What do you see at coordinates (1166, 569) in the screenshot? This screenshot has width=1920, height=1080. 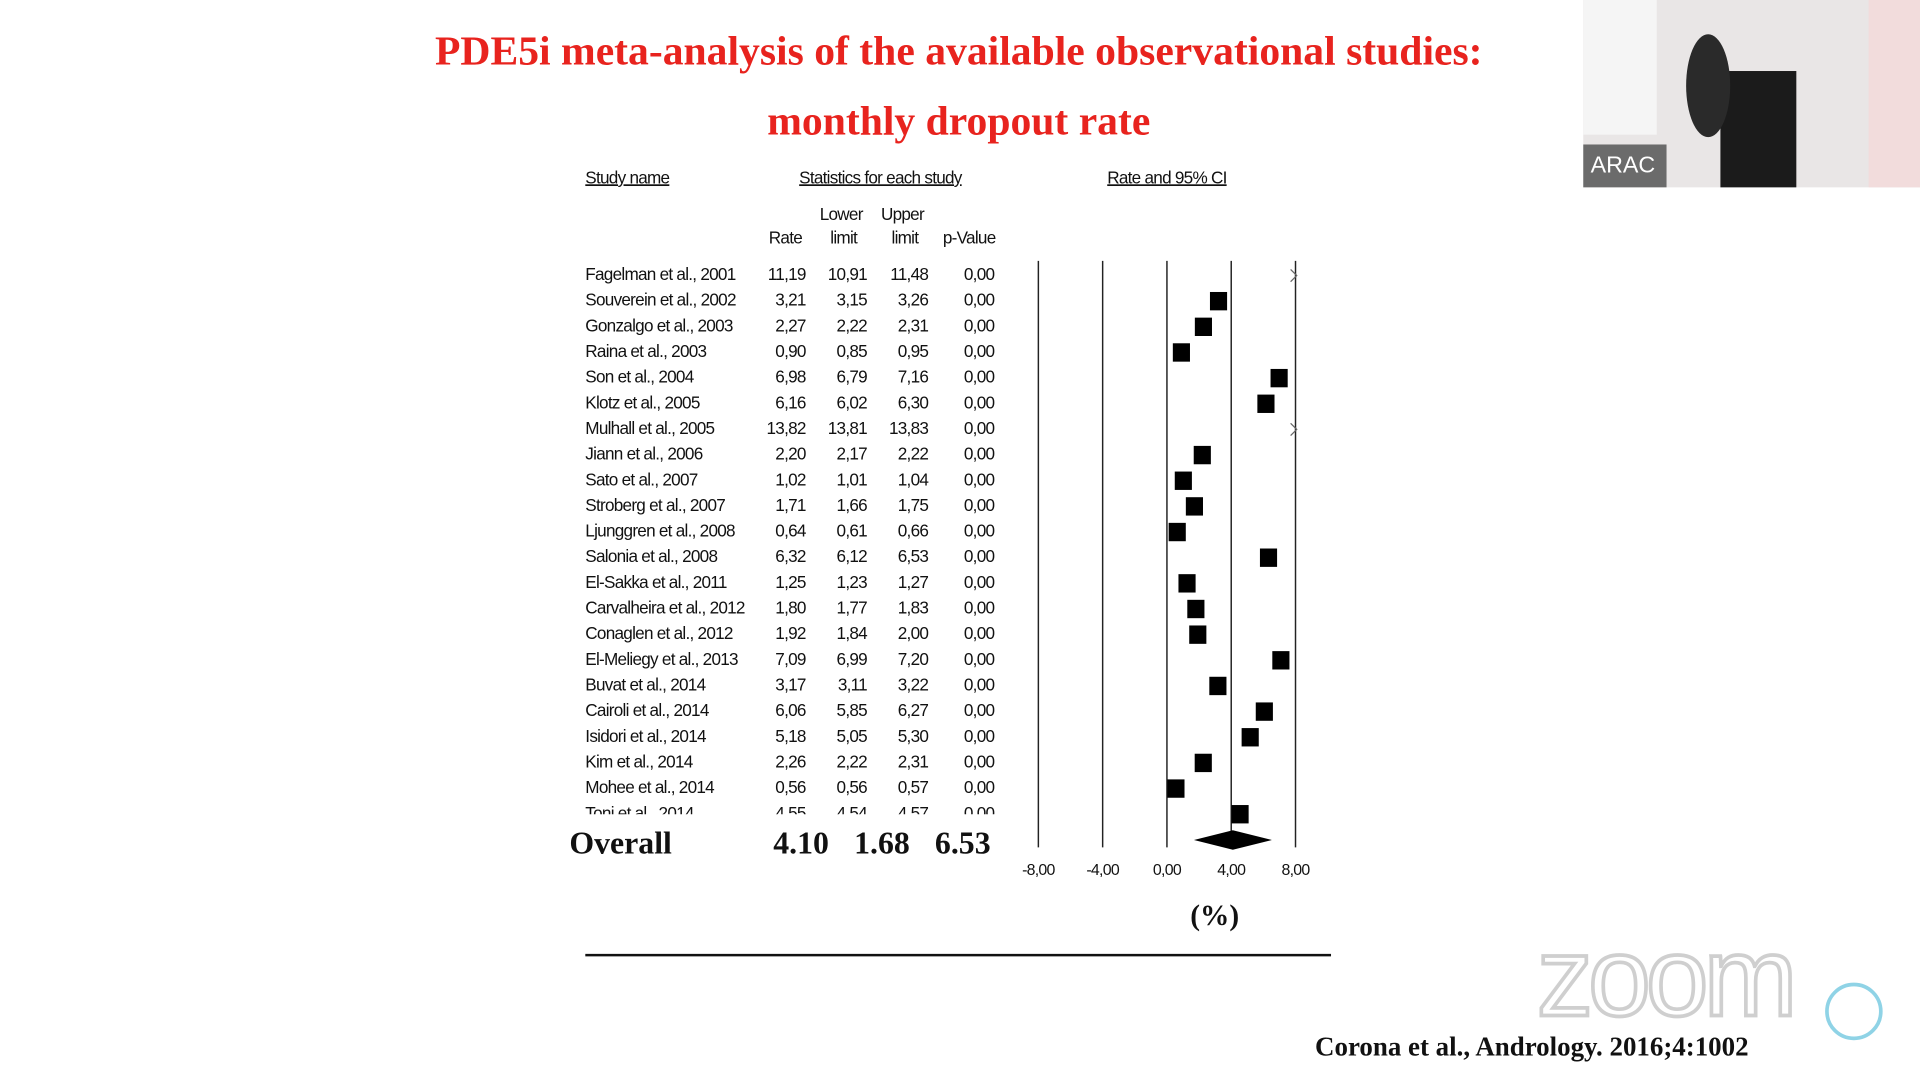 I see `forest-plot: -8,00 -4,00 0,00 4,00 8,00` at bounding box center [1166, 569].